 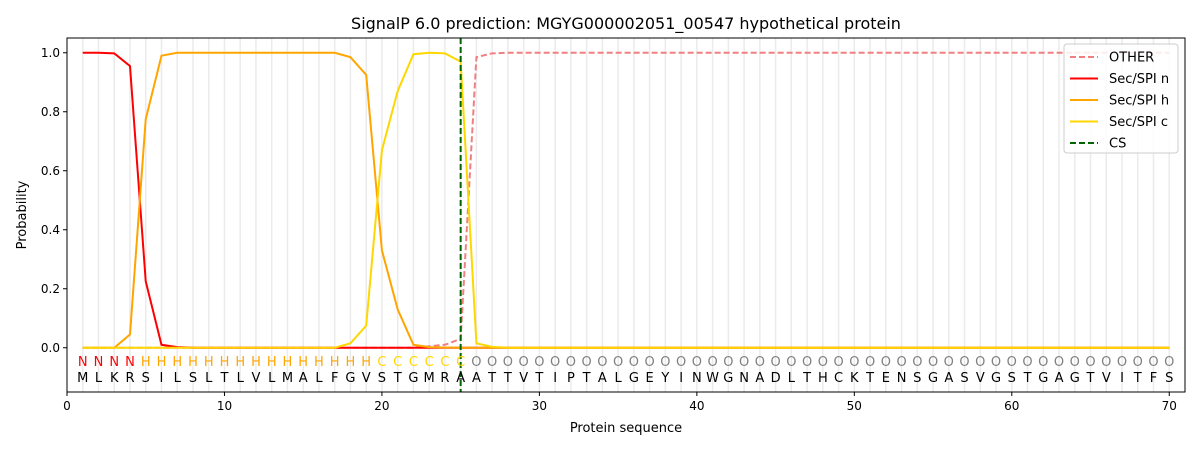 What do you see at coordinates (696, 406) in the screenshot?
I see `x-tick-label: 40` at bounding box center [696, 406].